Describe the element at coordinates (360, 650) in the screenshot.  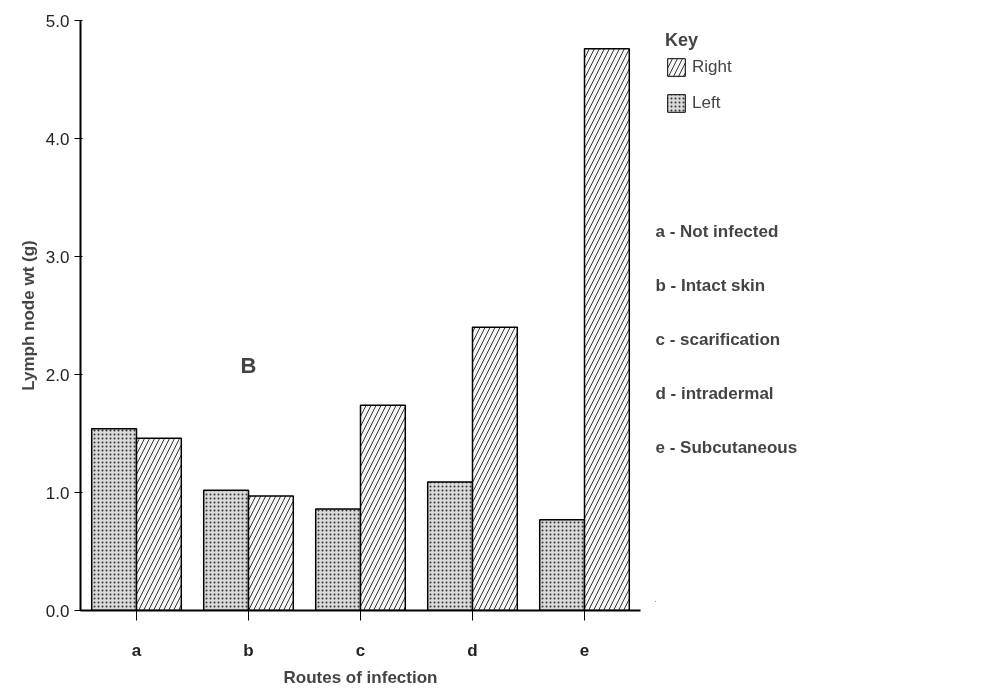
I see `x-tick-label: c` at that location.